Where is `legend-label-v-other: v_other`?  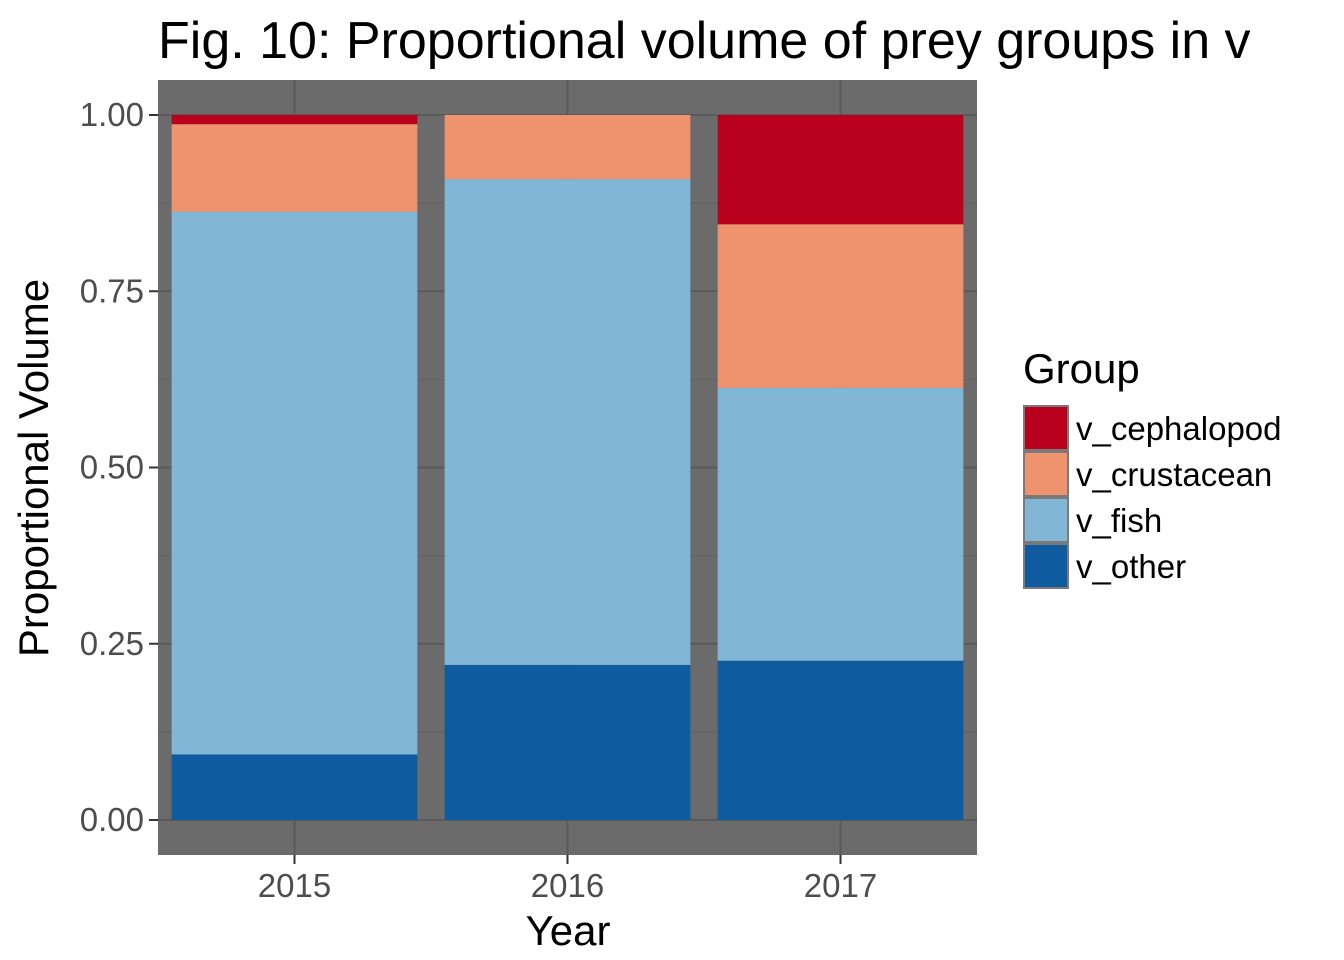
legend-label-v-other: v_other is located at coordinates (1131, 566).